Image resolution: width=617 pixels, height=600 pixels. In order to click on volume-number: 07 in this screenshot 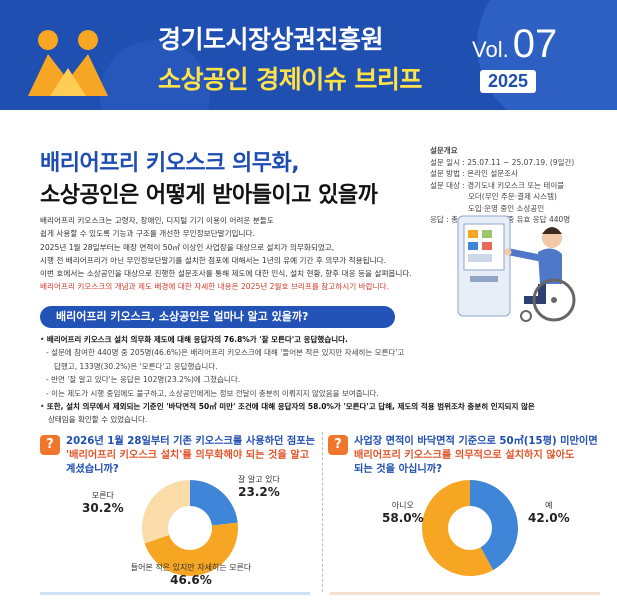, I will do `click(535, 44)`.